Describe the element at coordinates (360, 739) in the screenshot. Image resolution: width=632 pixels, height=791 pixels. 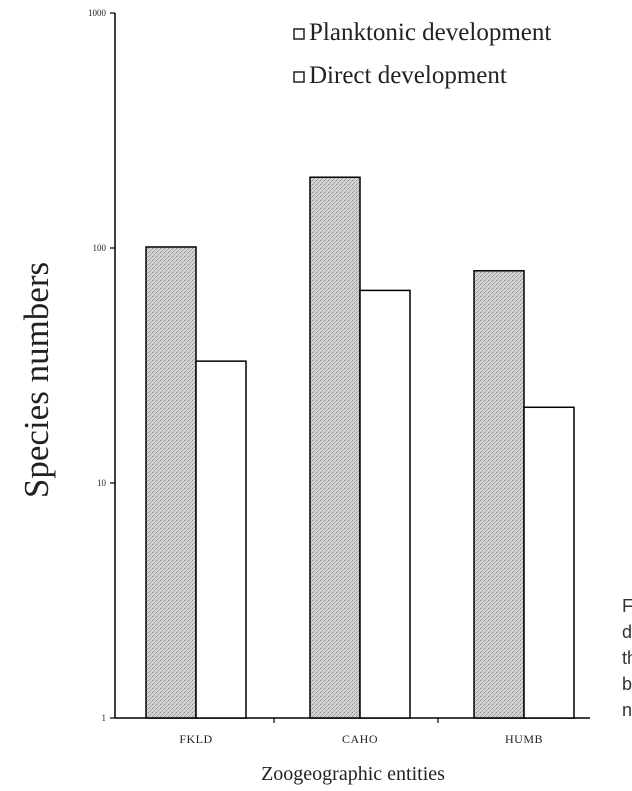
I see `x-category-label: CAHO` at that location.